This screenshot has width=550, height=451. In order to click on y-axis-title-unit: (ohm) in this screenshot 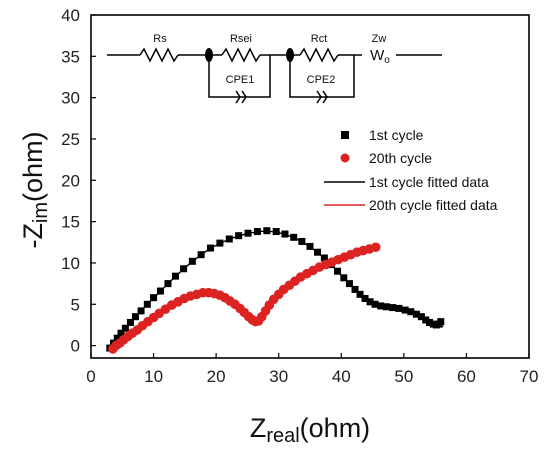, I will do `click(33, 166)`.